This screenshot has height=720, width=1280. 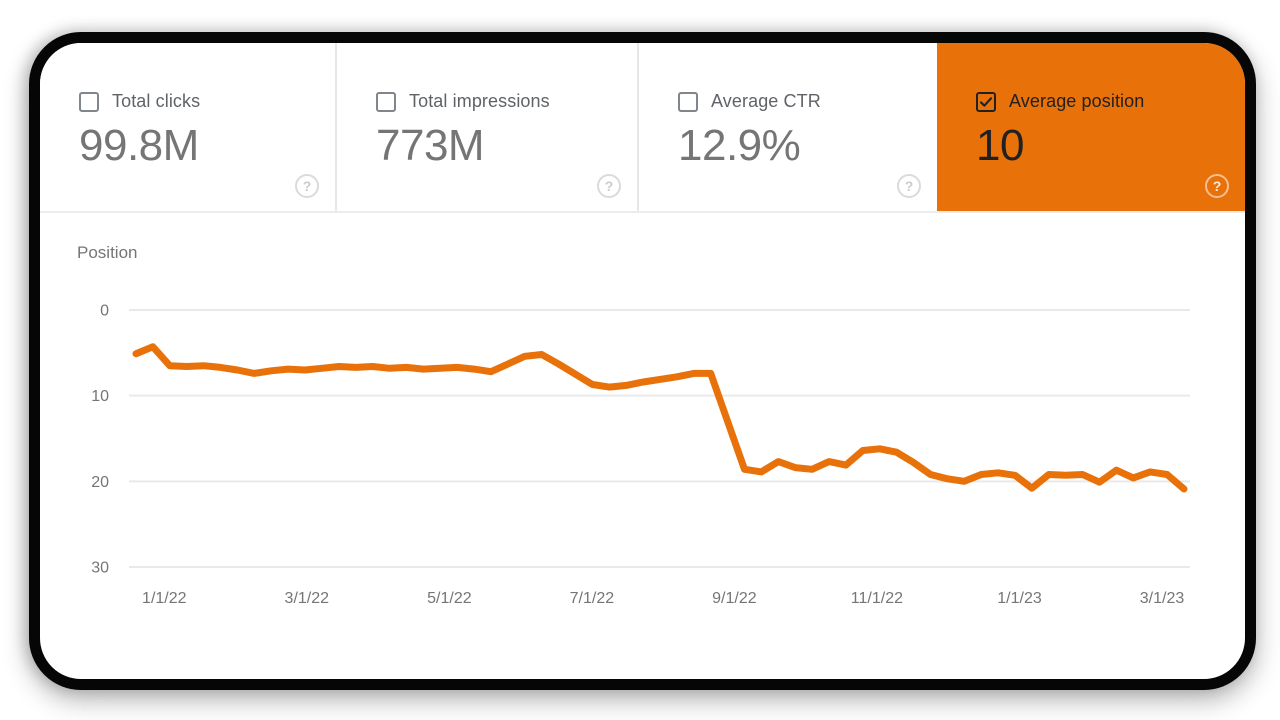 What do you see at coordinates (1019, 598) in the screenshot?
I see `x-axis-tick-label: 1/1/23` at bounding box center [1019, 598].